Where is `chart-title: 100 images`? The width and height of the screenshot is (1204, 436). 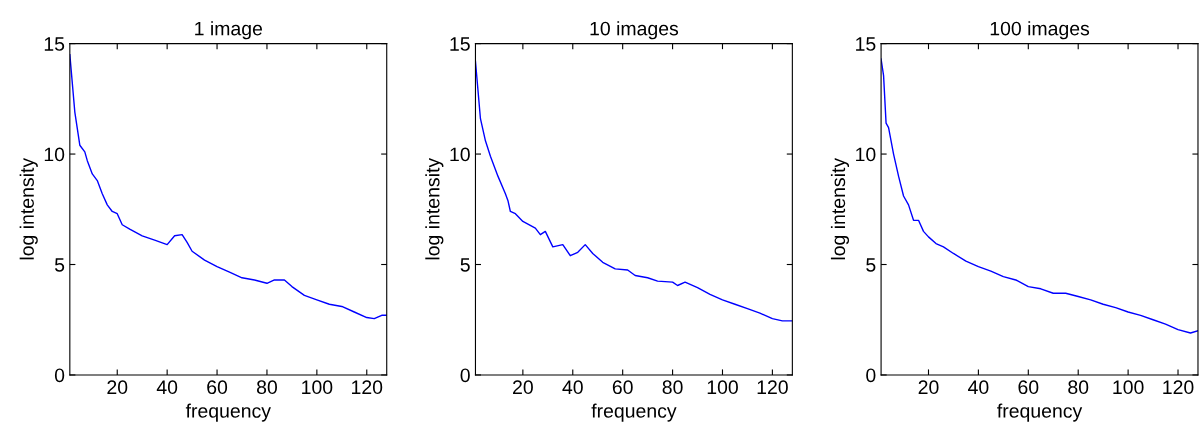
chart-title: 100 images is located at coordinates (1040, 30).